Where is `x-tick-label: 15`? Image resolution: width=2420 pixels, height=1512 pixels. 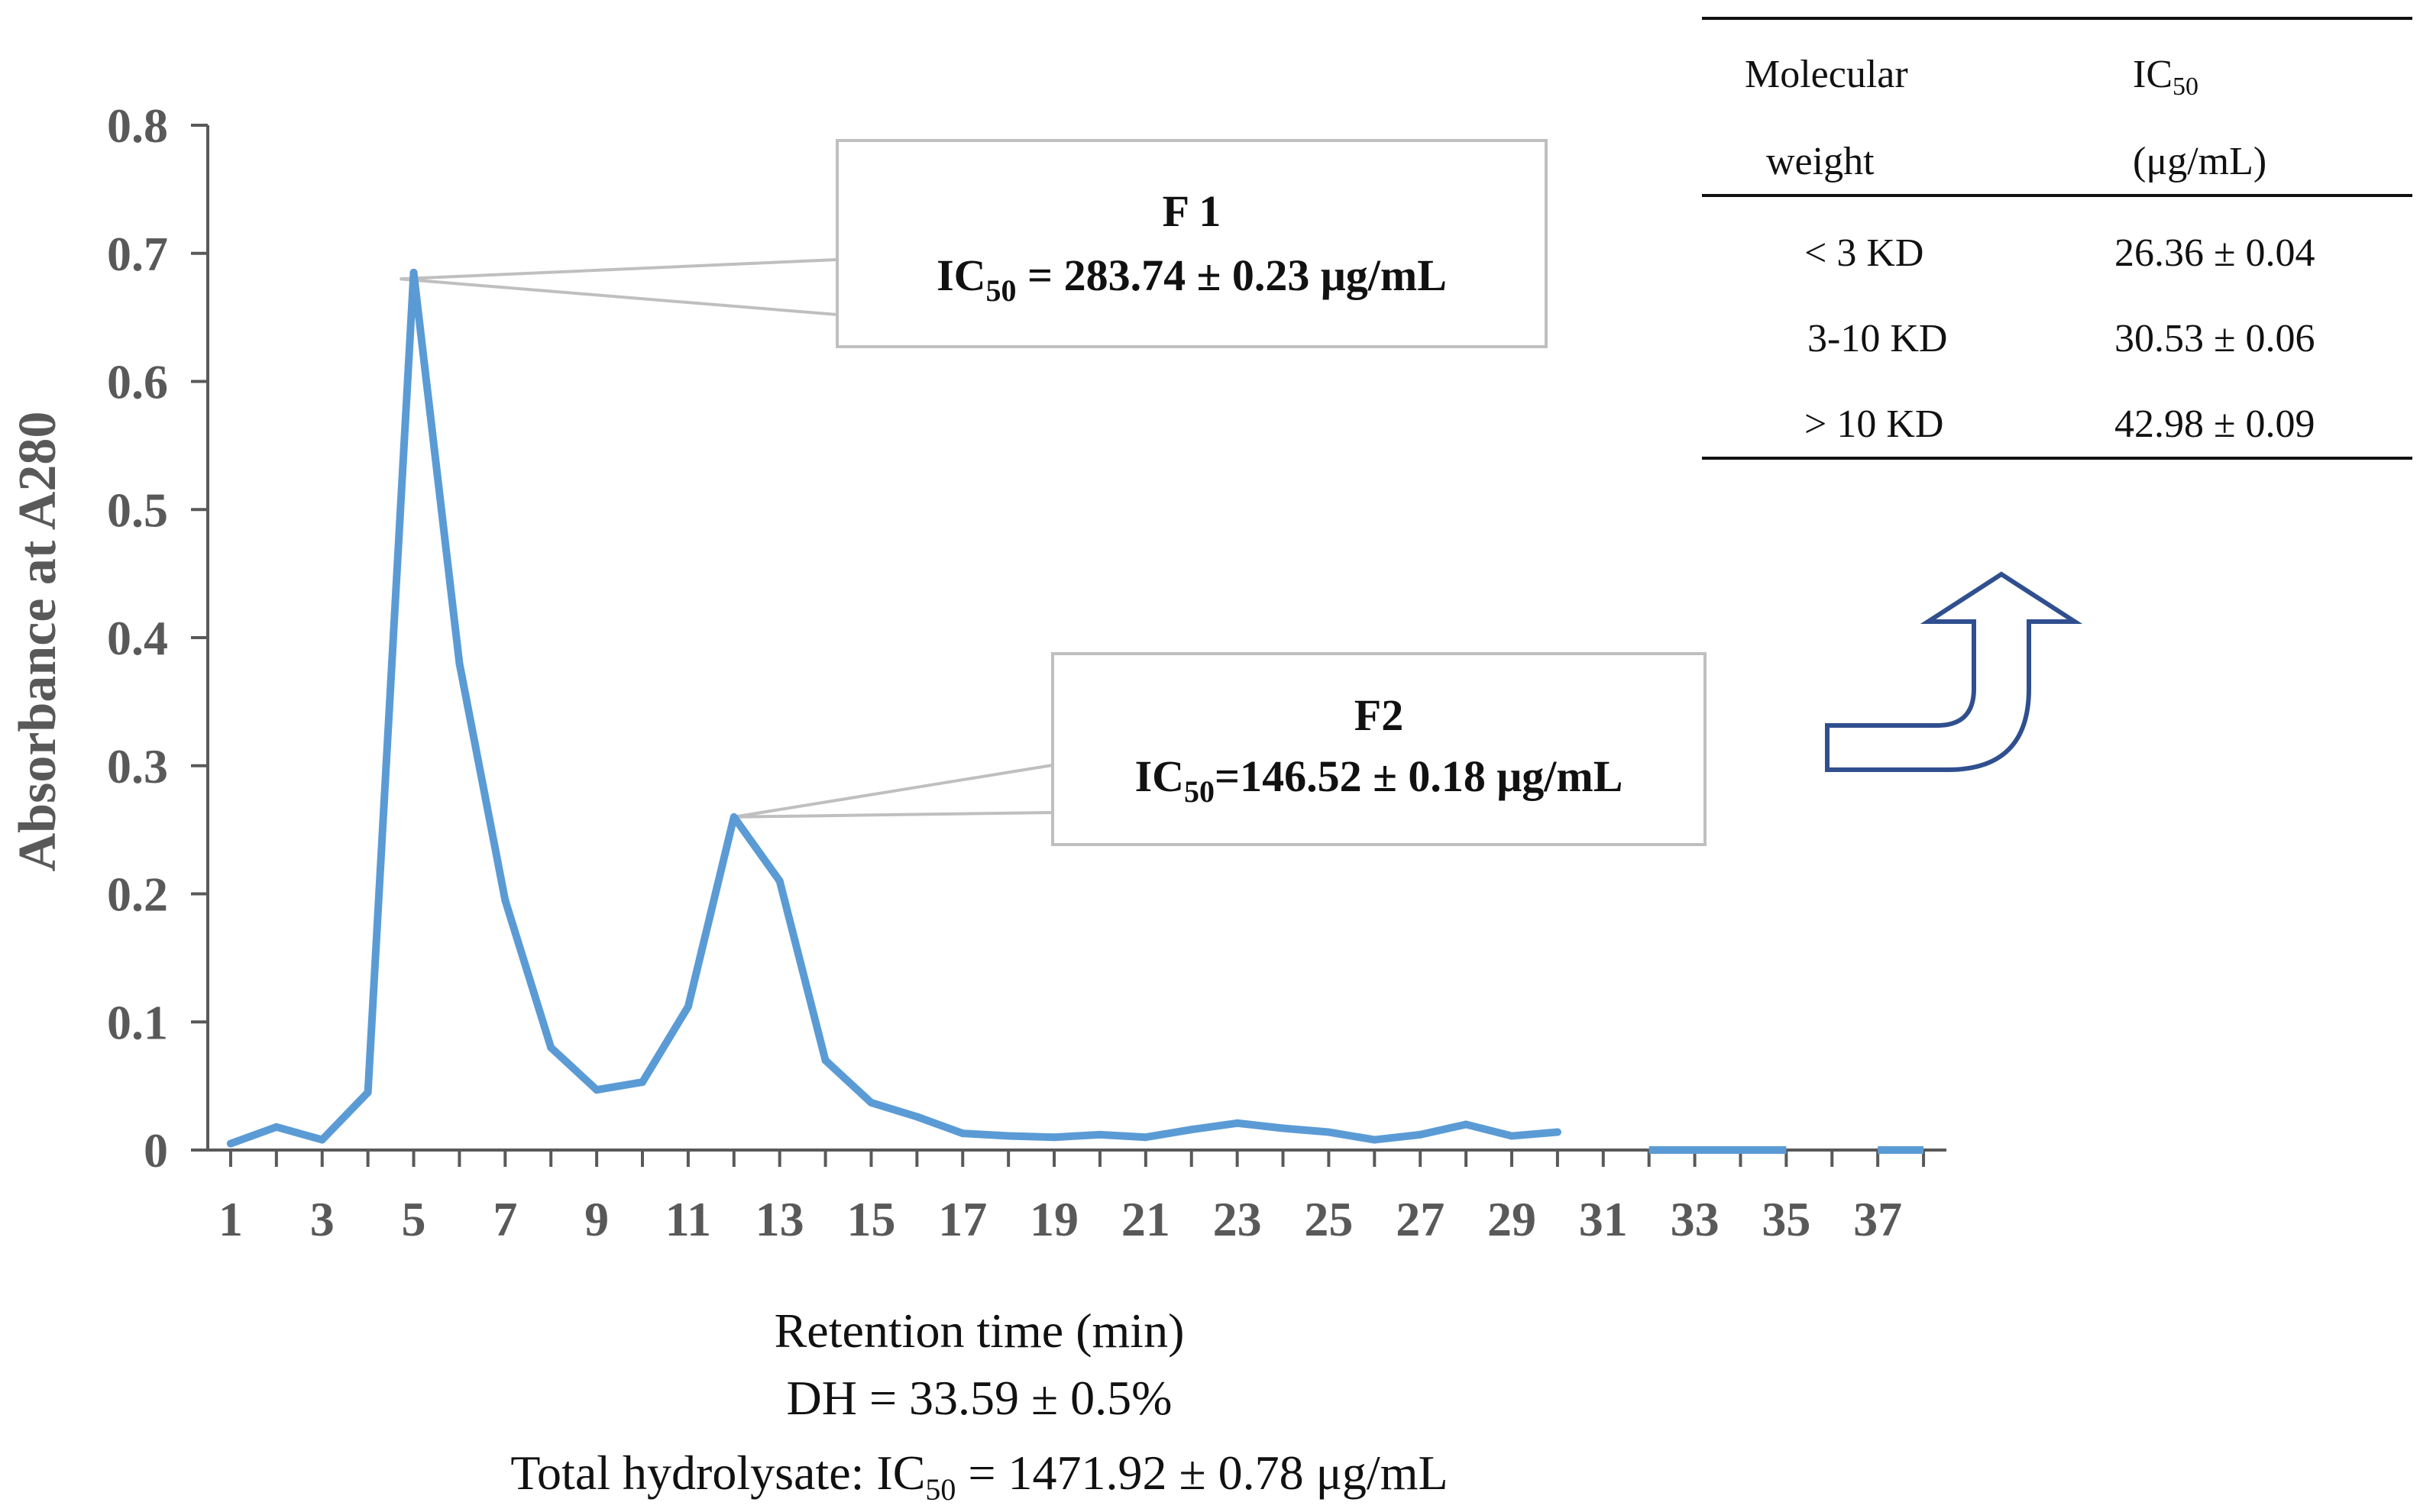
x-tick-label: 15 is located at coordinates (870, 1219).